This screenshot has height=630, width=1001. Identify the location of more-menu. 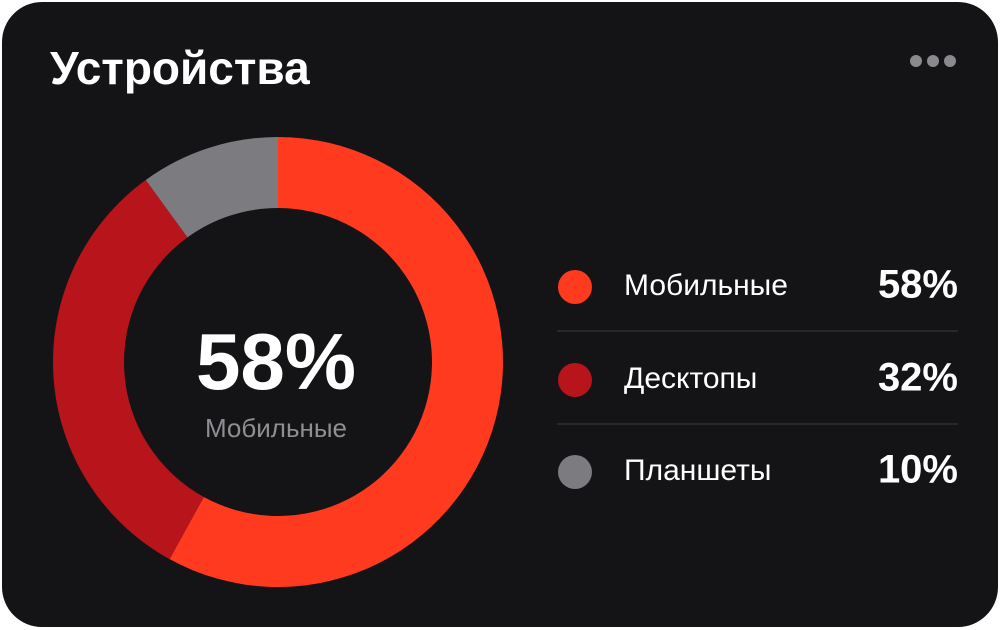
(933, 61).